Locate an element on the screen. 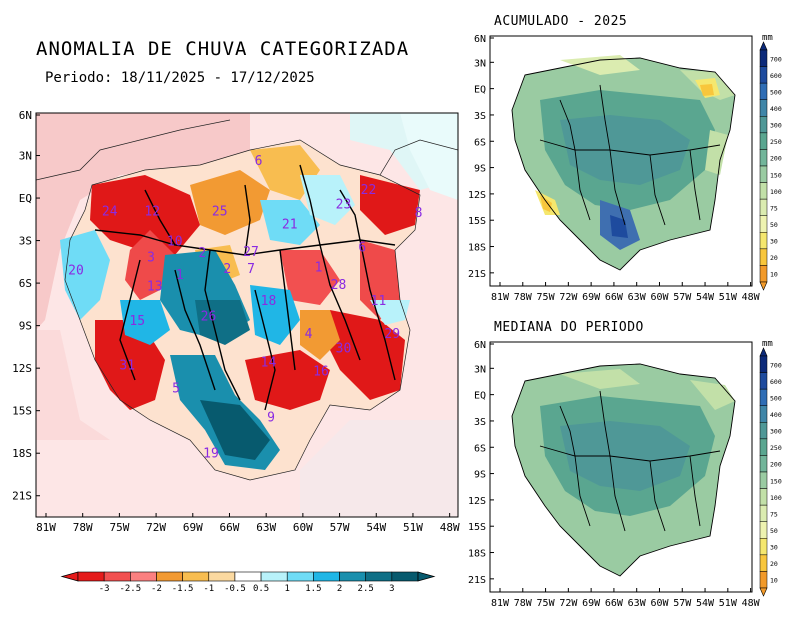 This screenshot has height=618, width=800. lon-label: 51W is located at coordinates (413, 527).